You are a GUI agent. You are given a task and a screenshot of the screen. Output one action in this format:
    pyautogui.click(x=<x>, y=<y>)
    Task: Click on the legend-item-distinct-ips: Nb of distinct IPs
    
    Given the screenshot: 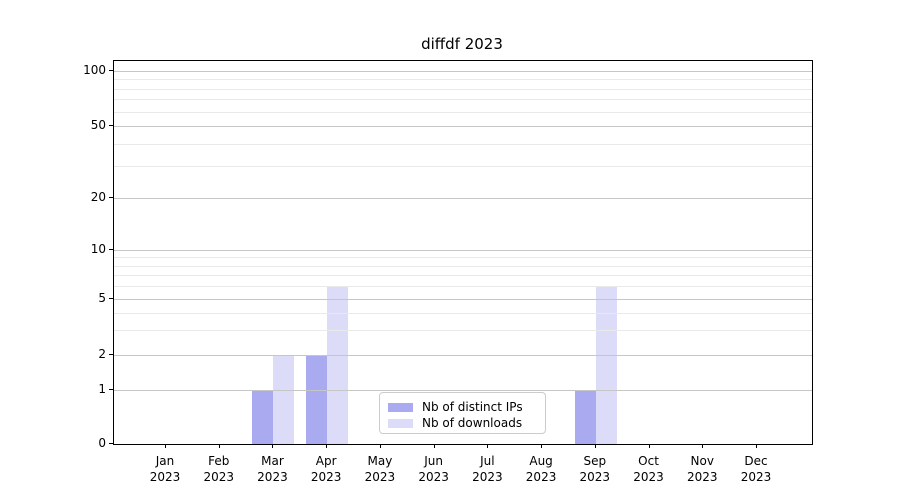 What is the action you would take?
    pyautogui.click(x=462, y=407)
    